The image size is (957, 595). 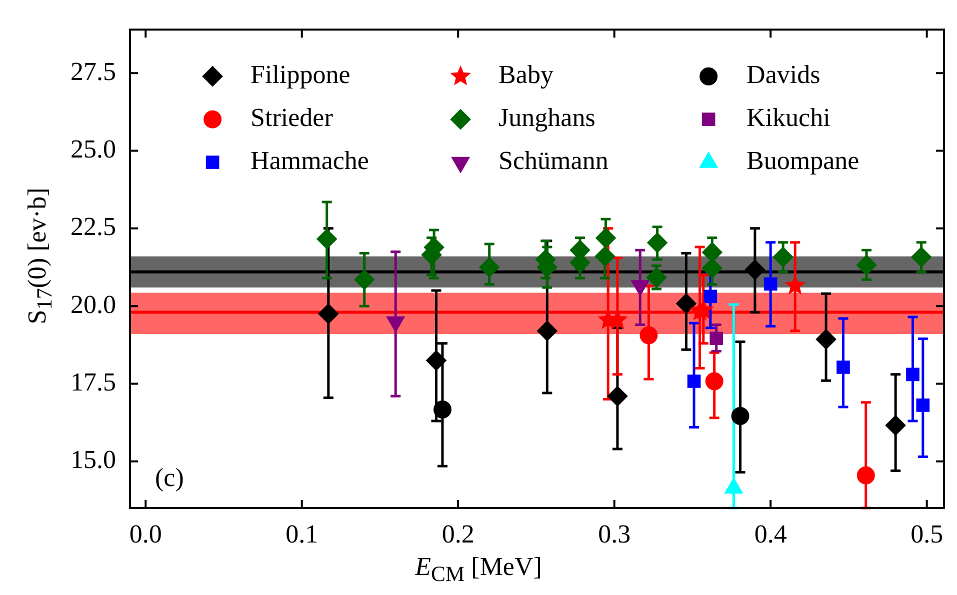 I want to click on x-tick-label: 0.4, so click(x=770, y=533).